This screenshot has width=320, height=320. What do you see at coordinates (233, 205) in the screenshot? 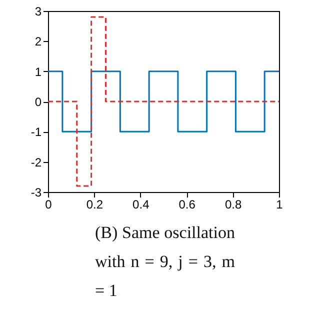
I see `x-tick-label: 0.8` at bounding box center [233, 205].